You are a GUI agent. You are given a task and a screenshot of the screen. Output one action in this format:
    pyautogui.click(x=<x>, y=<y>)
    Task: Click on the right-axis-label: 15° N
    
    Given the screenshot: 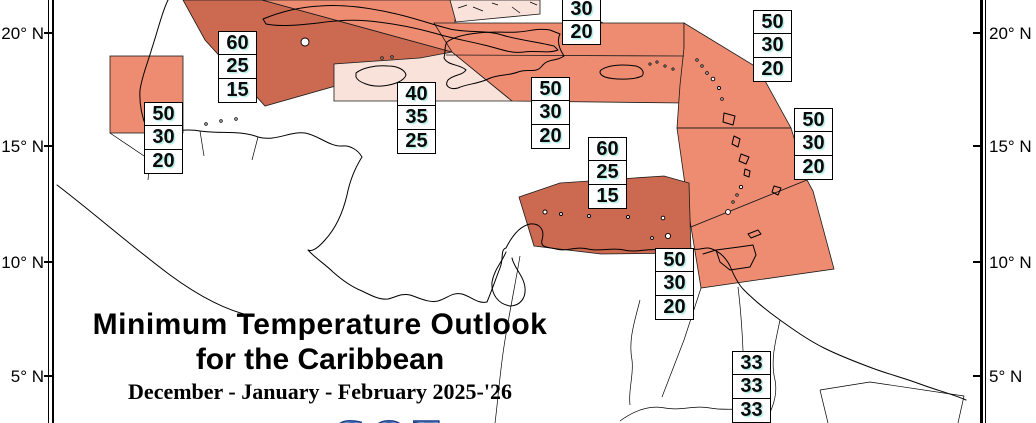 What is the action you would take?
    pyautogui.click(x=1010, y=146)
    